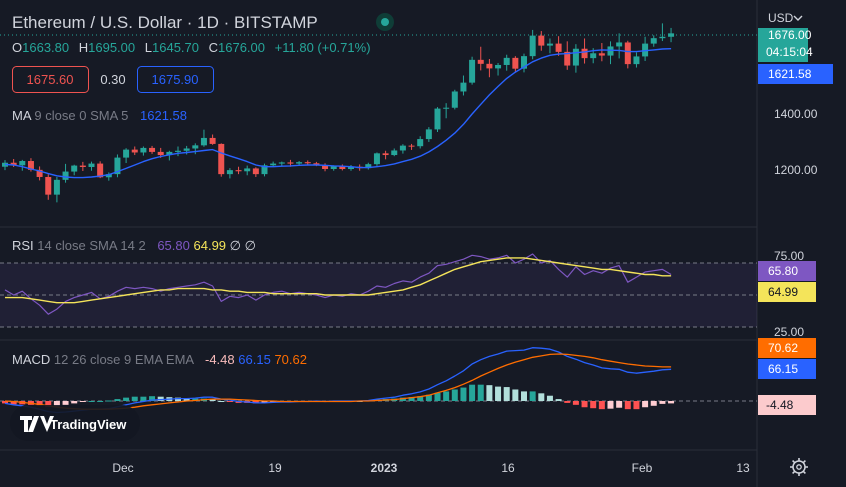 The width and height of the screenshot is (846, 487). What do you see at coordinates (795, 74) in the screenshot?
I see `ma-badge` at bounding box center [795, 74].